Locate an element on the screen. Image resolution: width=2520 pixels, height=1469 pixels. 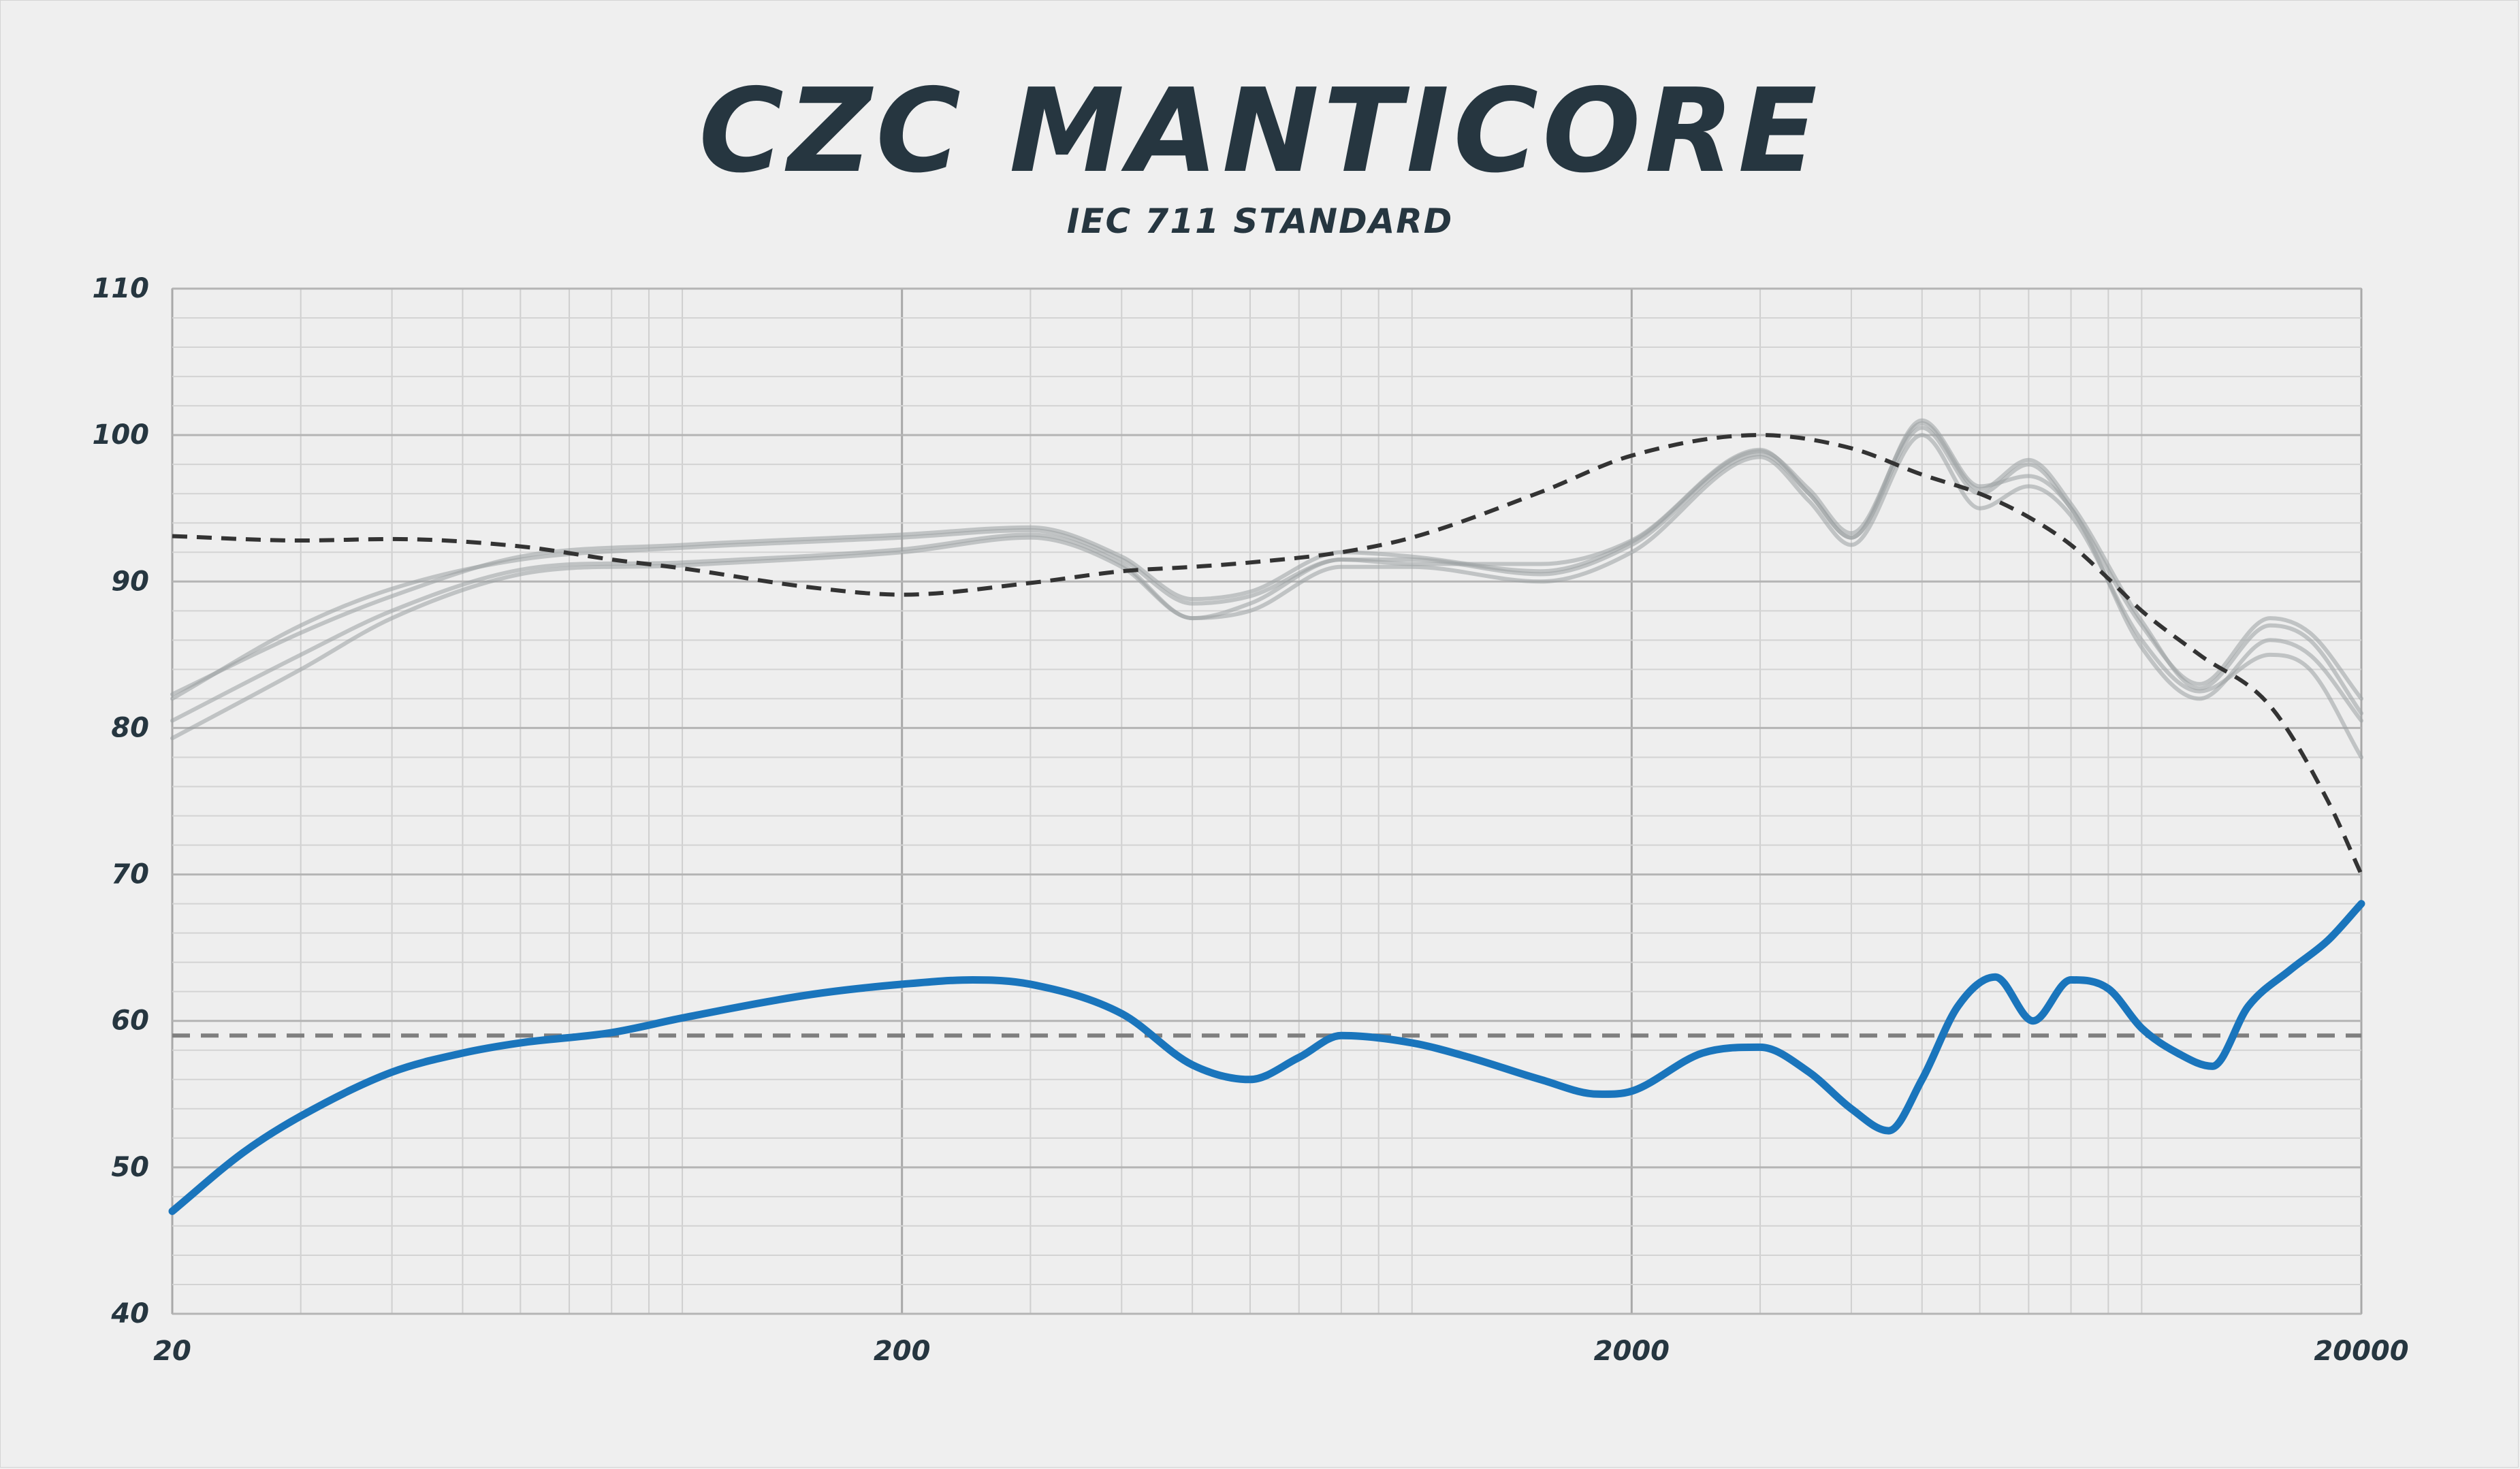
x-tick-label: 20000 is located at coordinates (2361, 1351).